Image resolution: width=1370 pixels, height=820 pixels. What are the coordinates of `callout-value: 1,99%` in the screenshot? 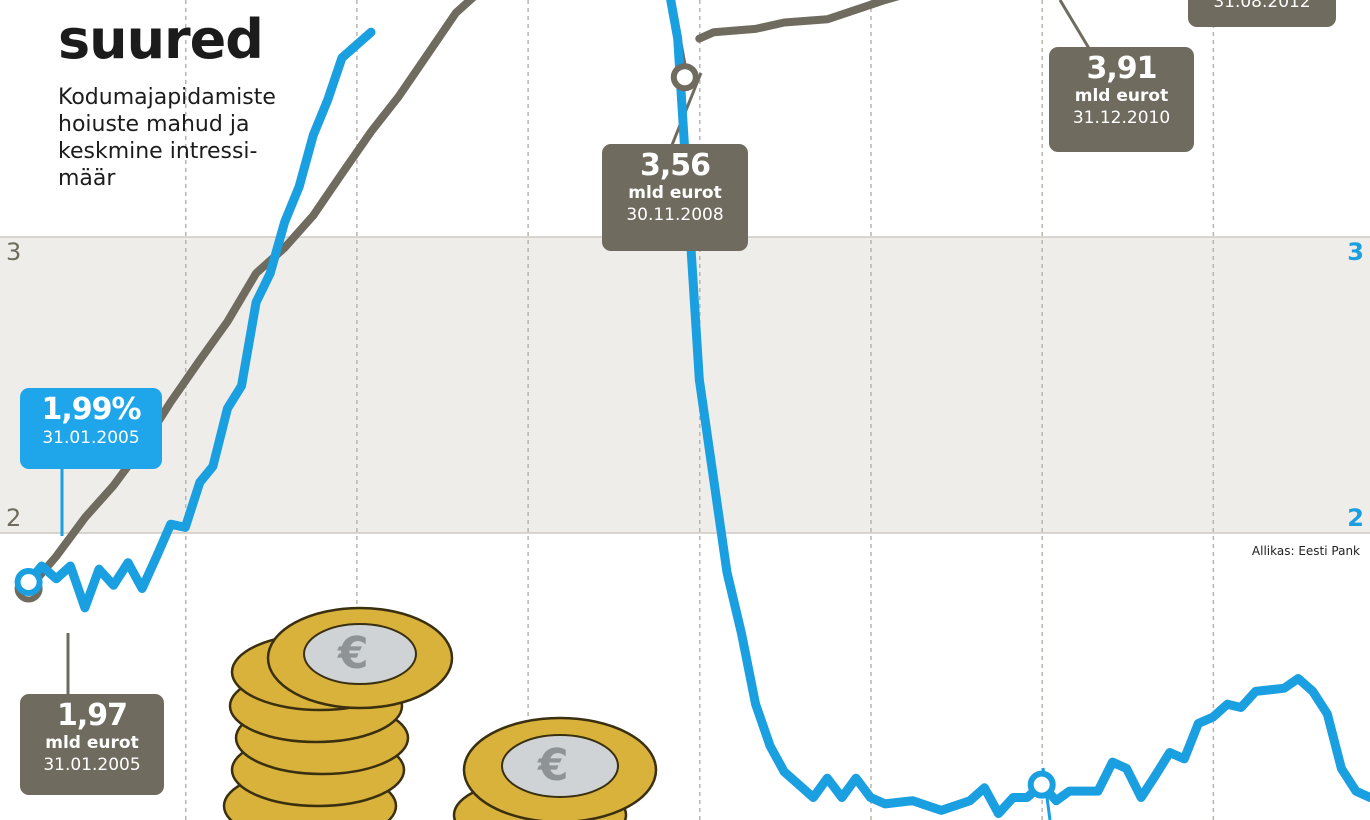 It's located at (91, 409).